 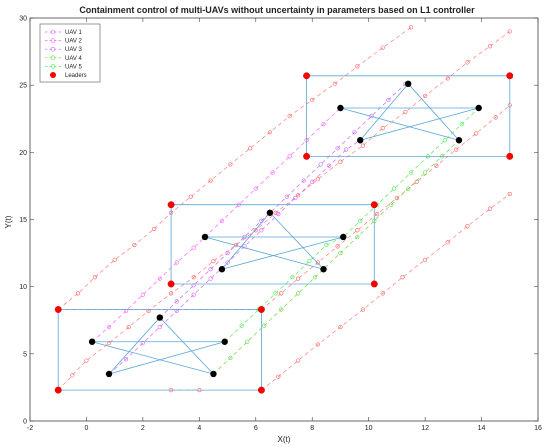 What do you see at coordinates (23, 220) in the screenshot?
I see `y-tick-label: 15` at bounding box center [23, 220].